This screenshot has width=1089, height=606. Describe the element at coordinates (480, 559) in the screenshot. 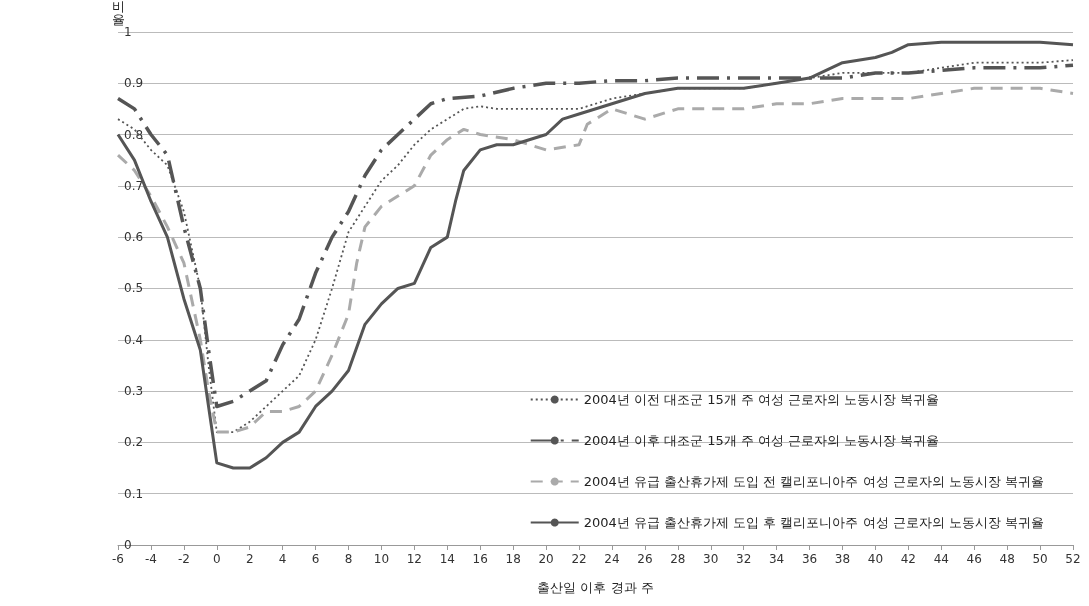

I see `x-tick-label: 16` at that location.